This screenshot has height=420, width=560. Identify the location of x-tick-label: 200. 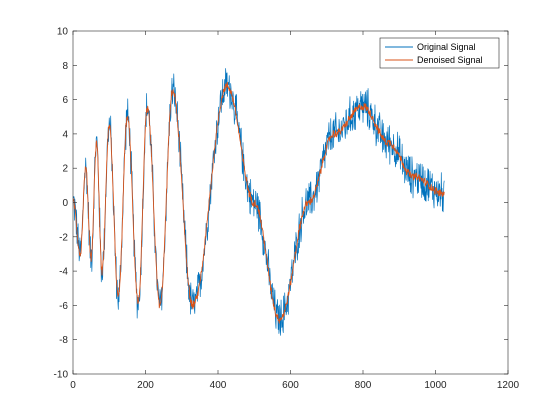
(145, 385).